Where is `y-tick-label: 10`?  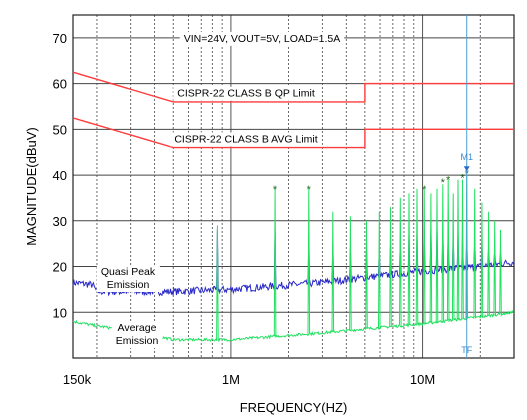 y-tick-label: 10 is located at coordinates (60, 312).